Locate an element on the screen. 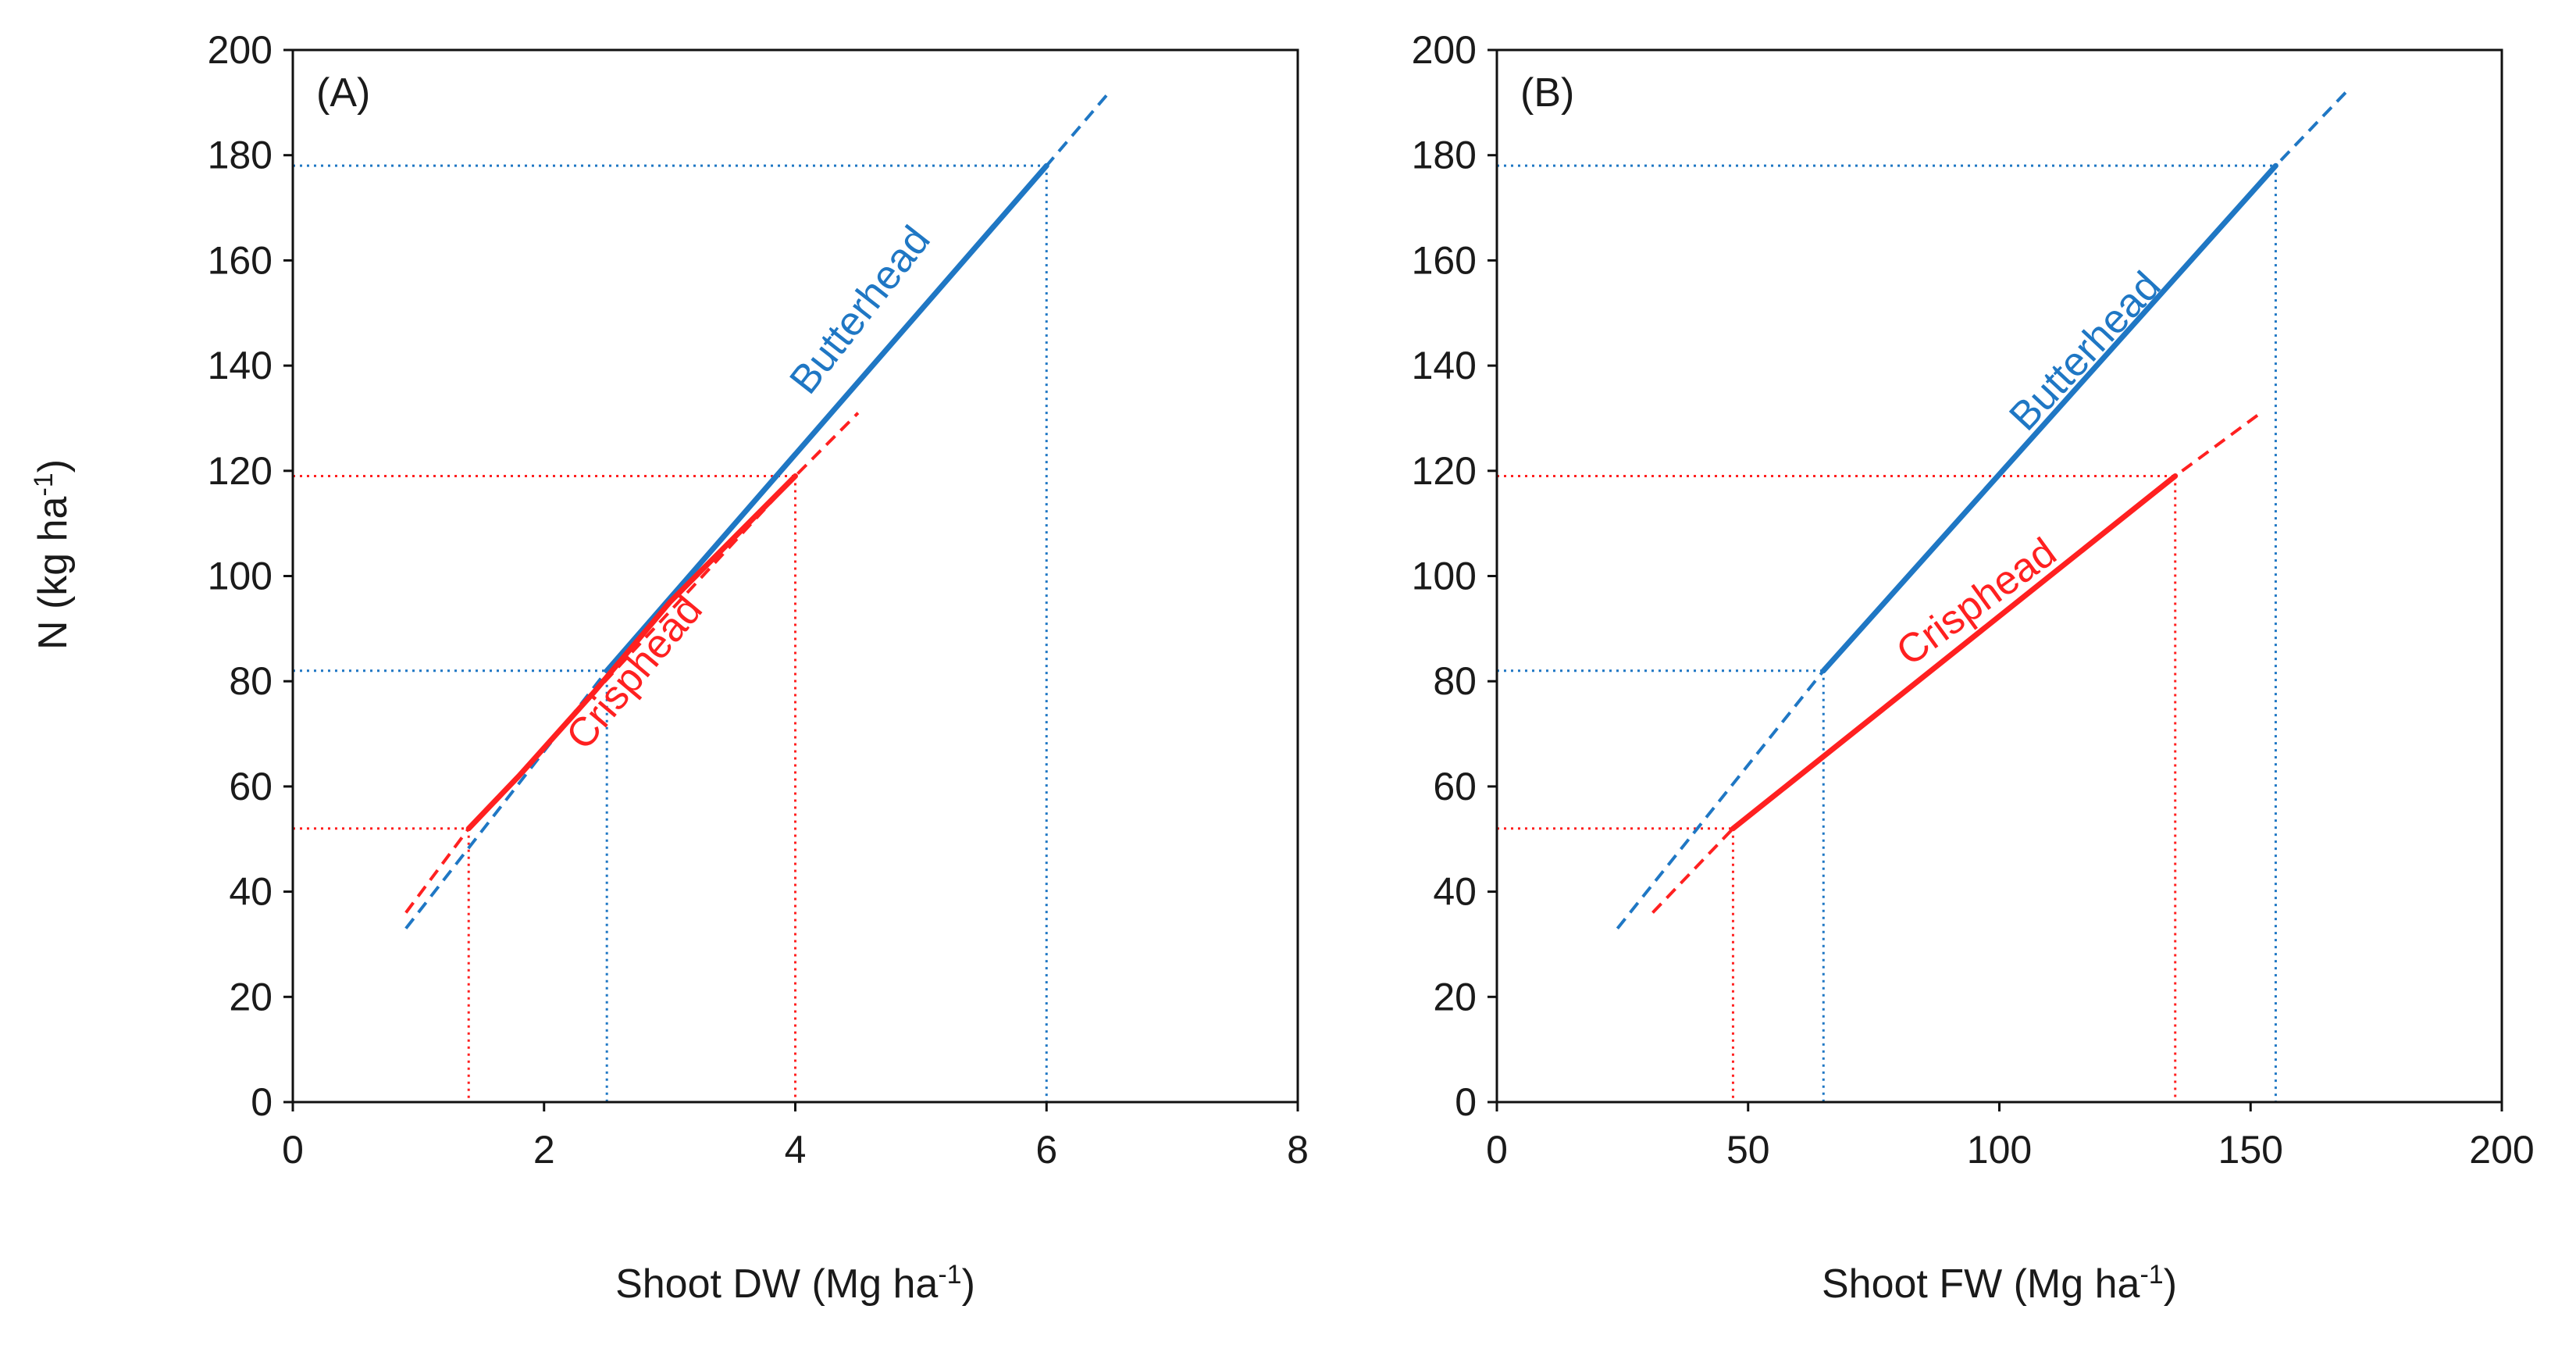  panel-a-y-tick-label-1: 20 is located at coordinates (251, 997).